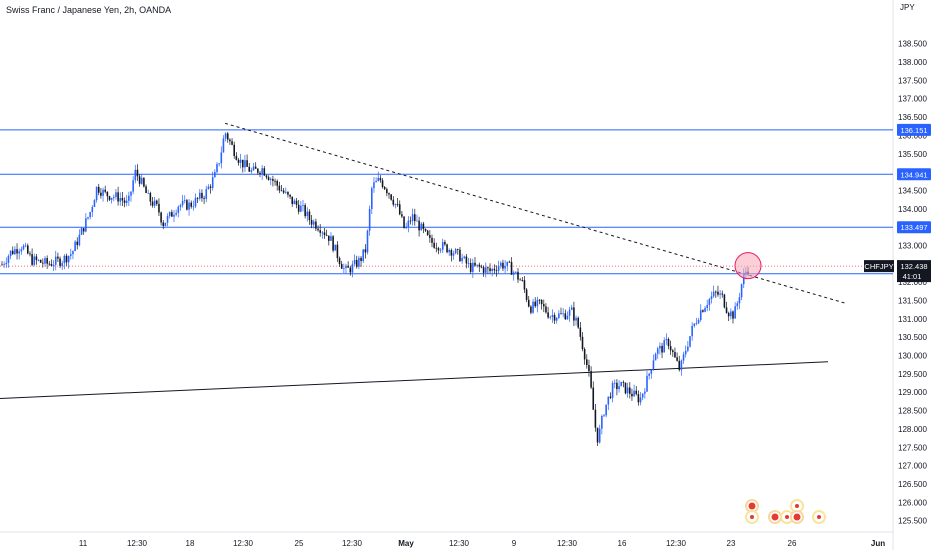 The height and width of the screenshot is (550, 932). I want to click on bar-countdown-label: 41:01, so click(912, 276).